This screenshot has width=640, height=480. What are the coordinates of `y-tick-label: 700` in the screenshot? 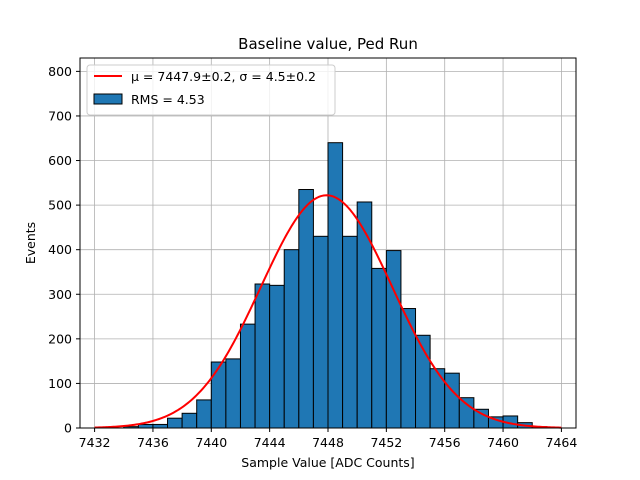 It's located at (60, 115).